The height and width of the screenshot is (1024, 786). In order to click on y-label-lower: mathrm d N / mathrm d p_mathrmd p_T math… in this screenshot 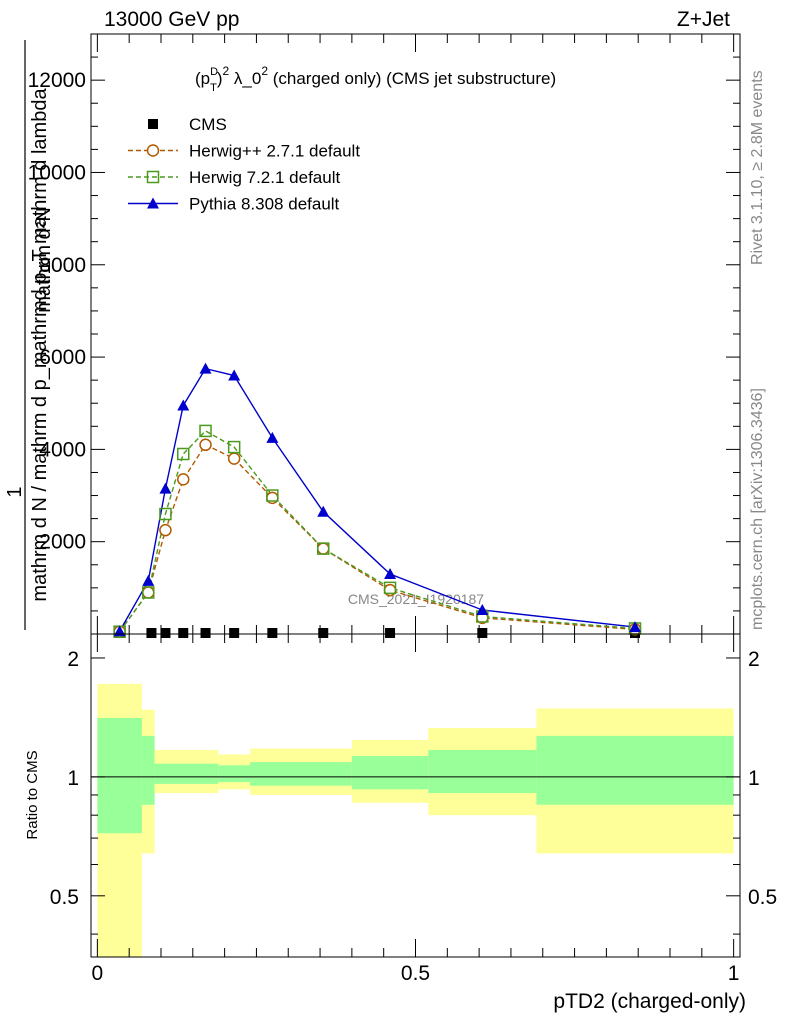, I will do `click(40, 345)`.